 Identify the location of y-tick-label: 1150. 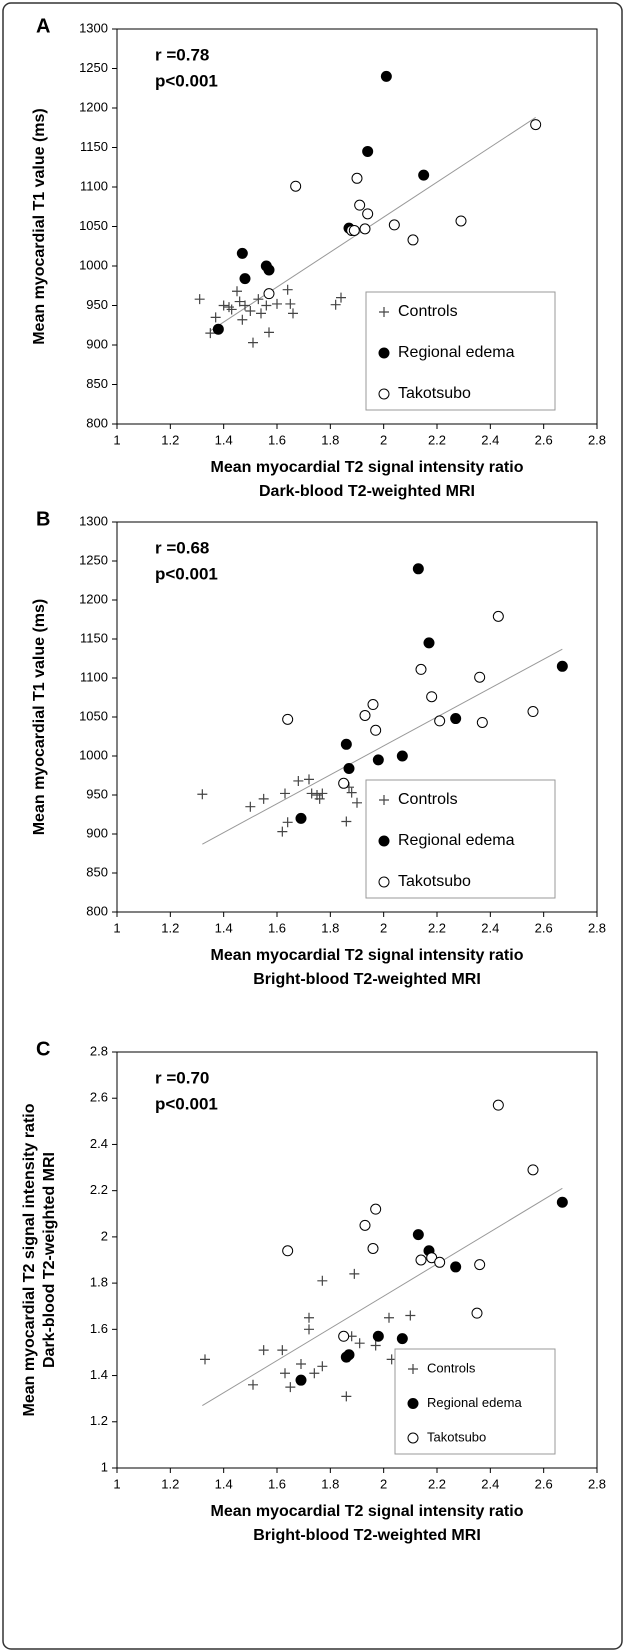
(94, 146).